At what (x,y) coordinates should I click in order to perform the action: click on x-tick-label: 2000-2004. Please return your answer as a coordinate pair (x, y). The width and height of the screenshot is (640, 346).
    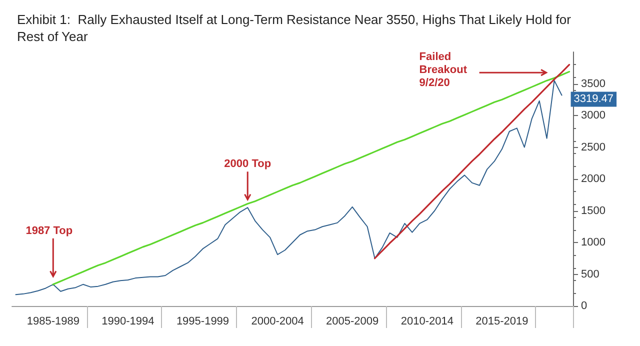
    Looking at the image, I should click on (277, 322).